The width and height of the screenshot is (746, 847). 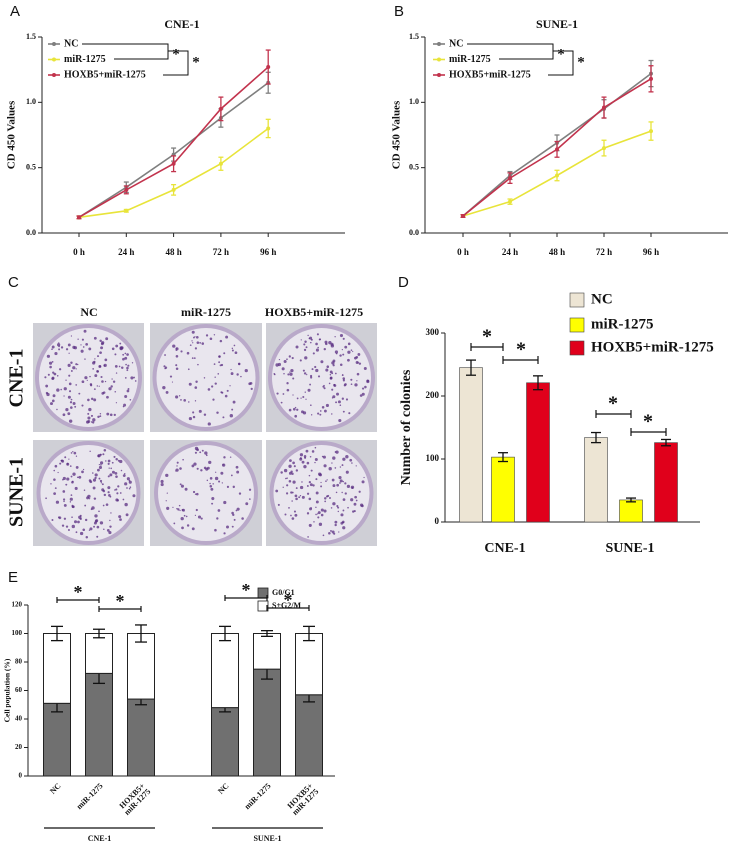 I want to click on y-tick-label: 0, so click(x=437, y=521).